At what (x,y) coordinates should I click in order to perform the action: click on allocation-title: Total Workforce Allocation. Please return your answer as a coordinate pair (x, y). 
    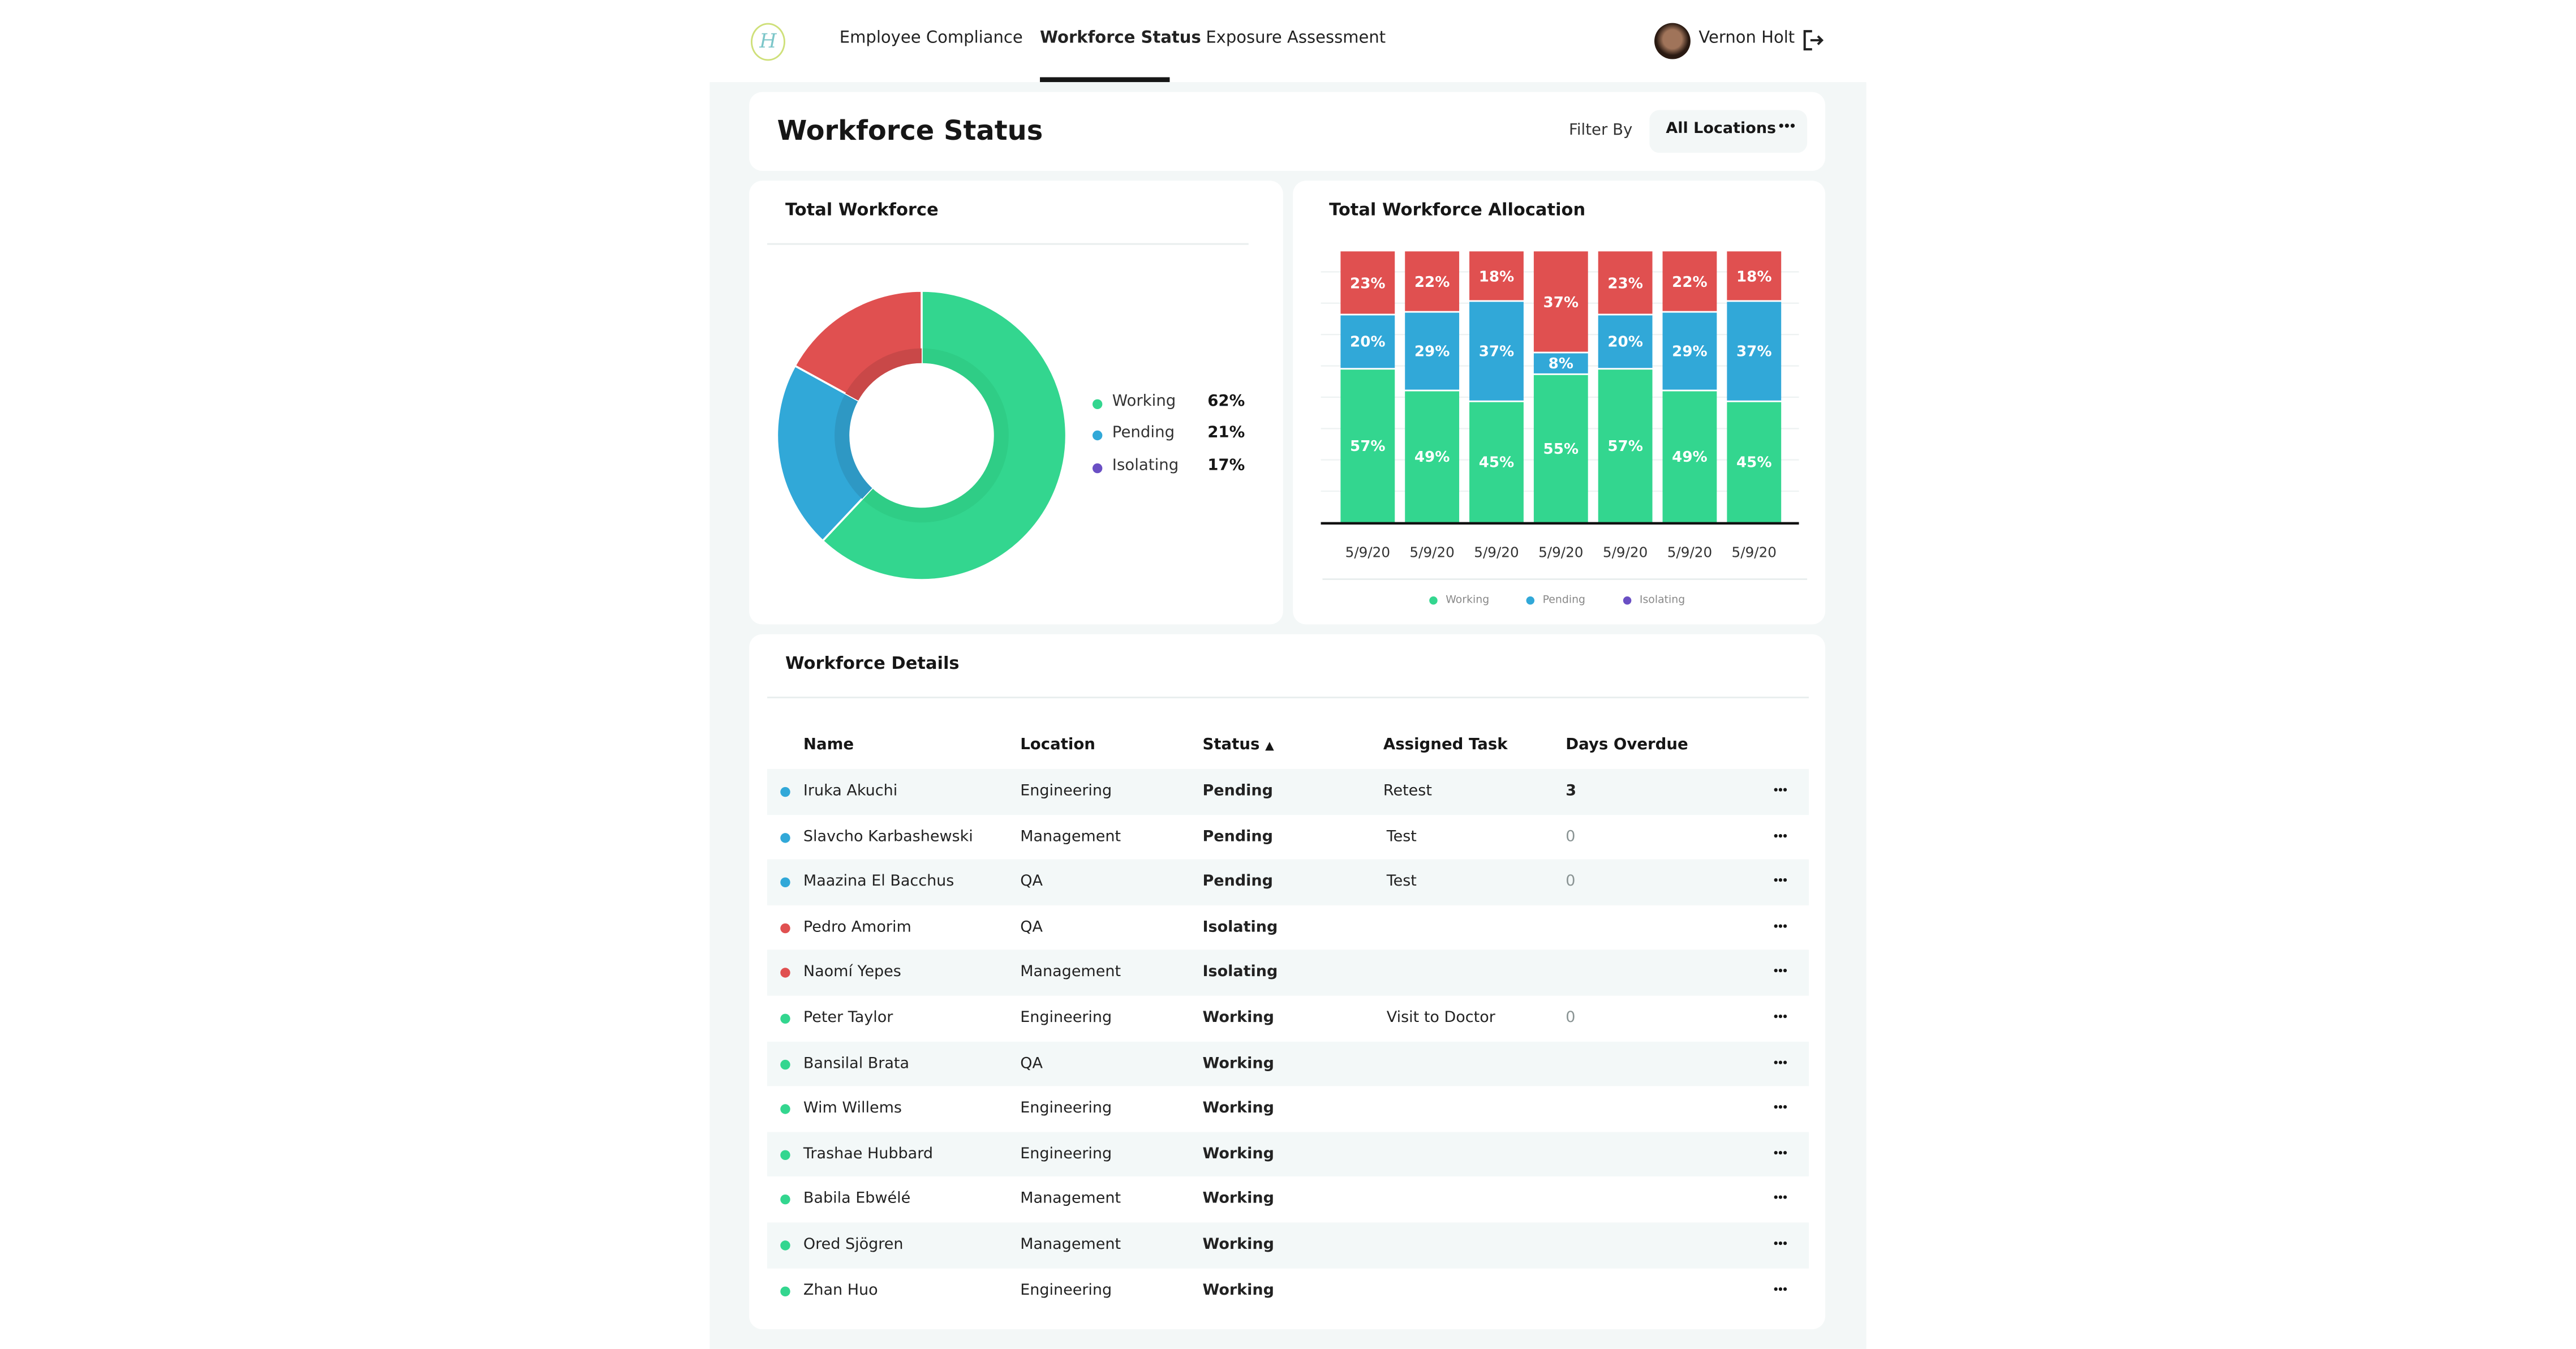
    Looking at the image, I should click on (1457, 211).